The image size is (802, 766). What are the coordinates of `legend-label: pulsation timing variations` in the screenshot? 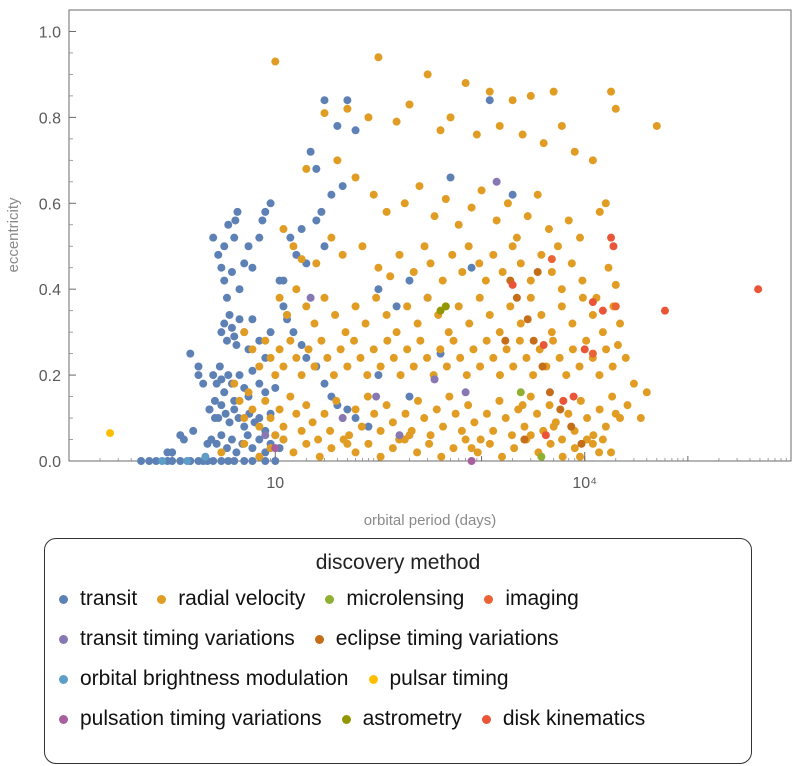 It's located at (201, 718).